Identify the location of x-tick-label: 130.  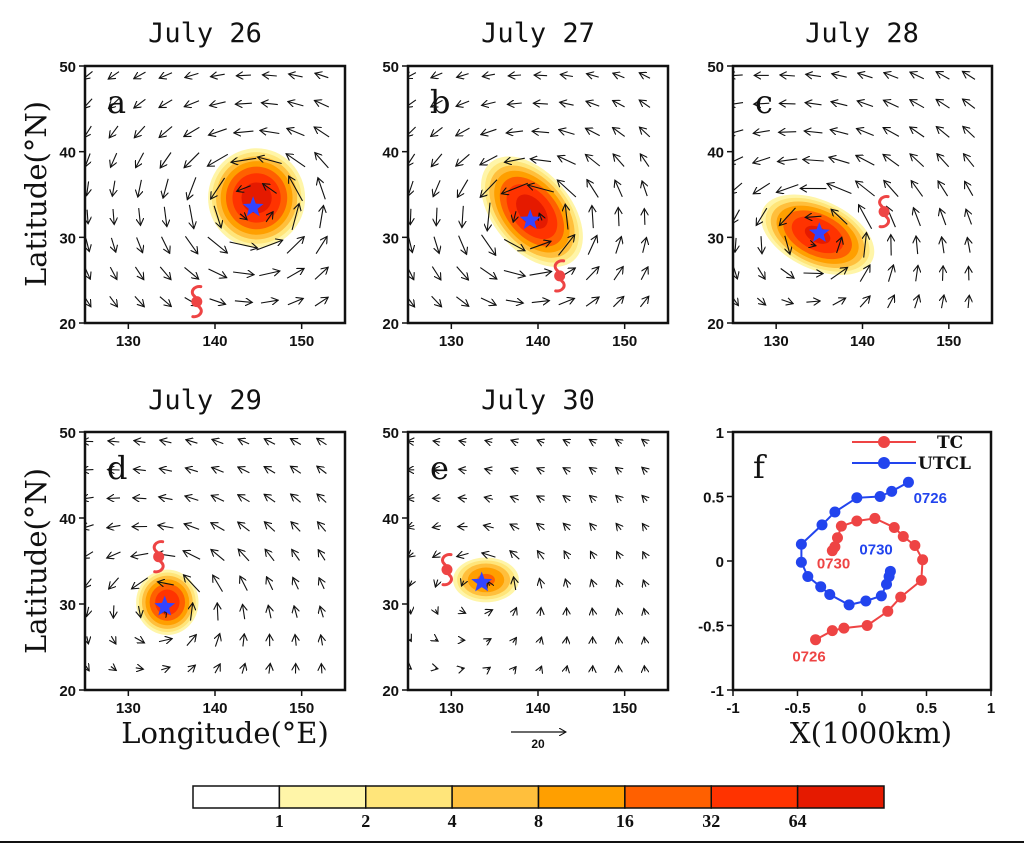
(451, 708).